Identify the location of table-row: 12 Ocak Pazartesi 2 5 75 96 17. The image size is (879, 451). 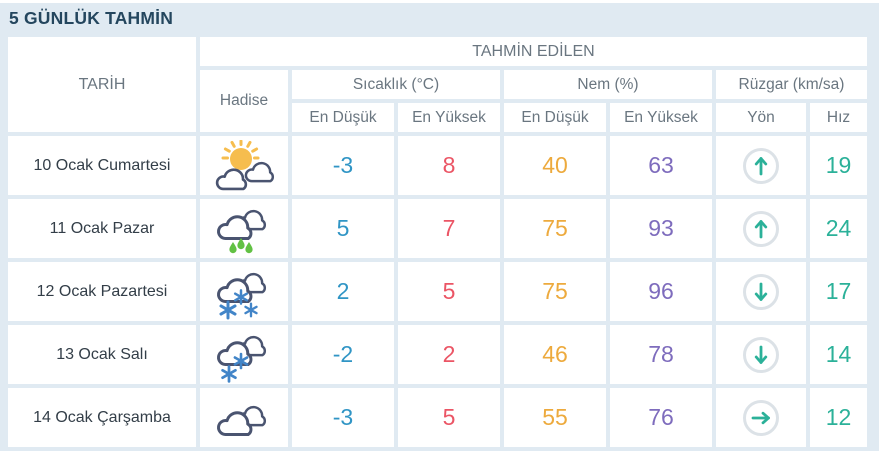
(437, 291).